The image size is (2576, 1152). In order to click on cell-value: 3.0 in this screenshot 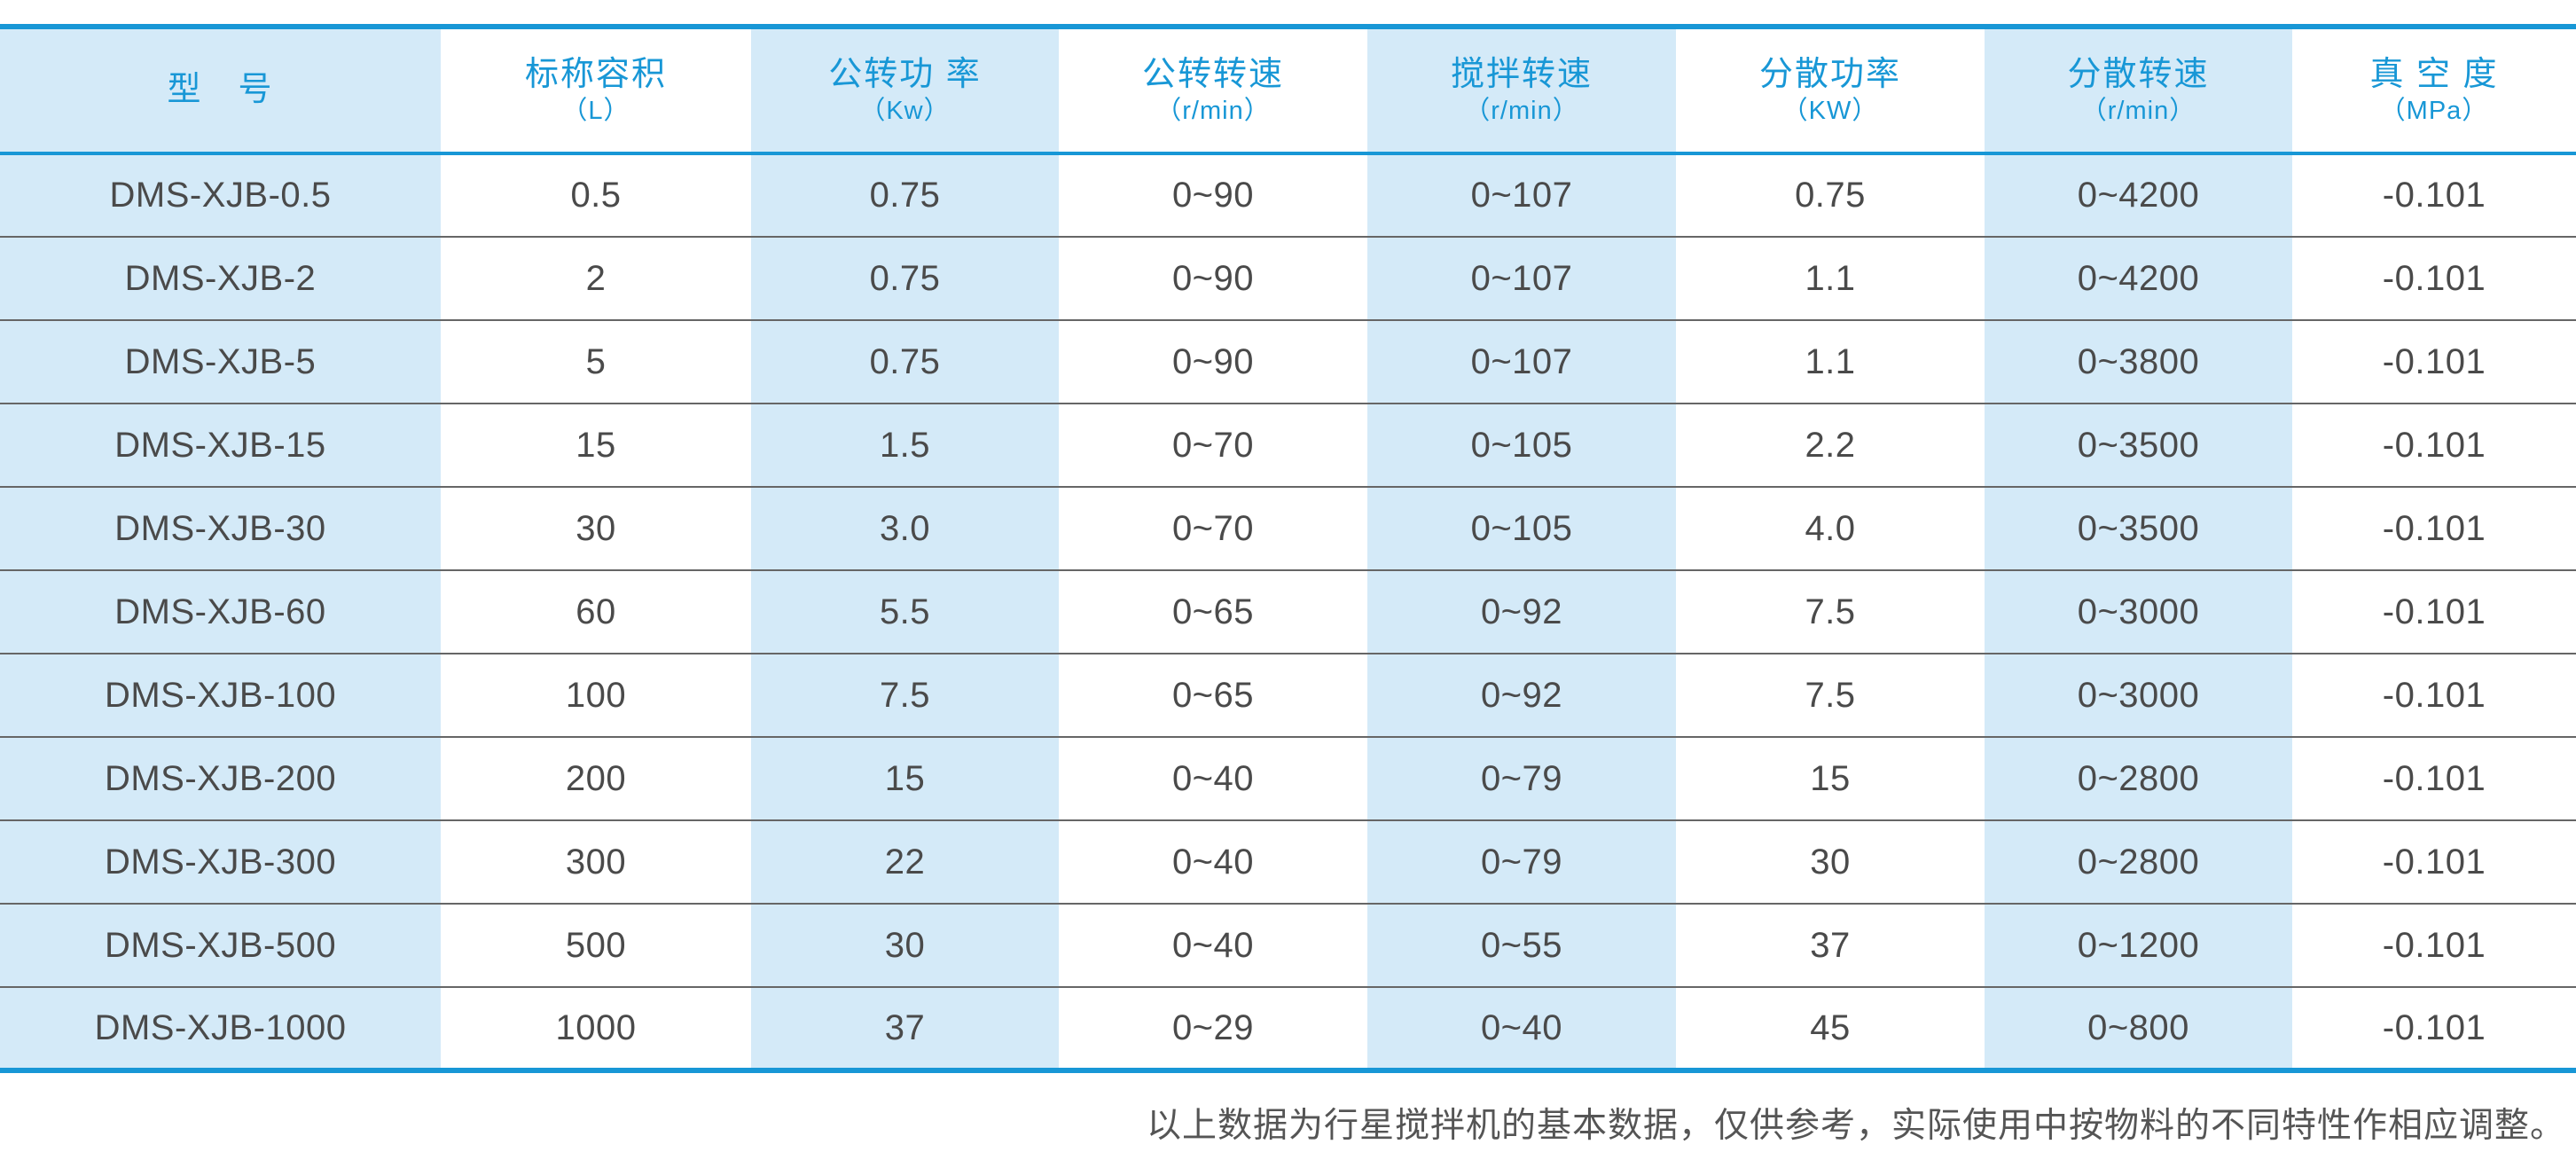, I will do `click(905, 528)`.